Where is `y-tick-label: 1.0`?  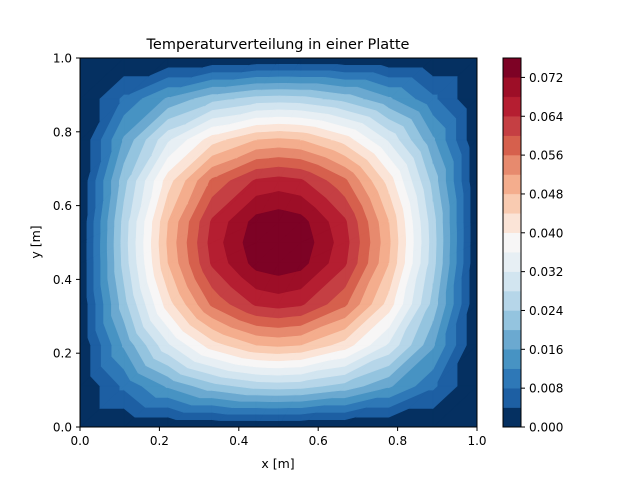
y-tick-label: 1.0 is located at coordinates (62, 59).